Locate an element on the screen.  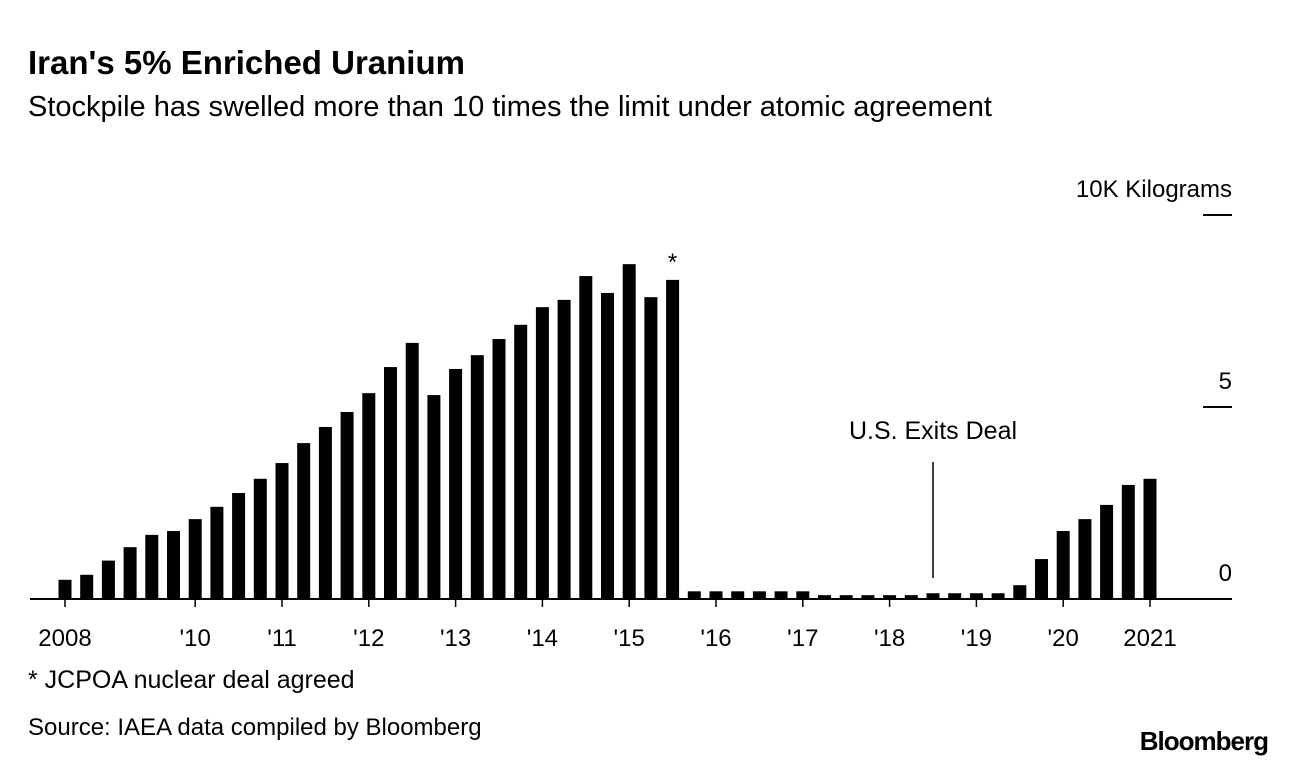
x-tick-label: '10 is located at coordinates (195, 638).